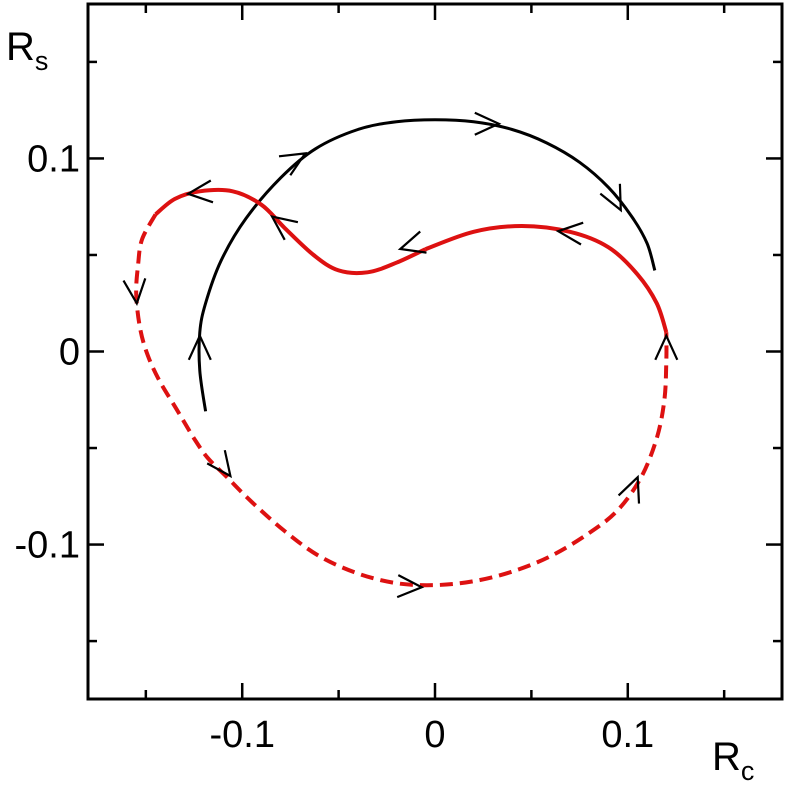  Describe the element at coordinates (27, 50) in the screenshot. I see `y-axis-label: Rs` at that location.